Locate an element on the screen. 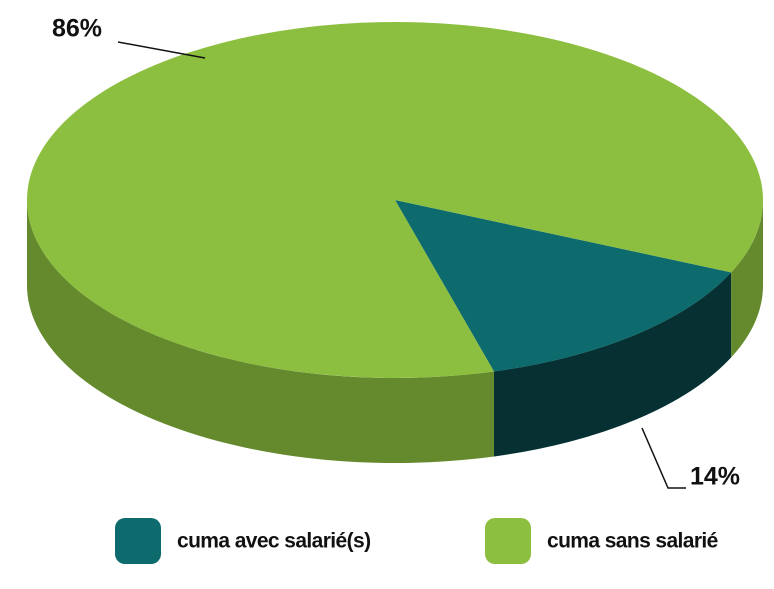 This screenshot has height=589, width=774. data-label: 14% is located at coordinates (715, 477).